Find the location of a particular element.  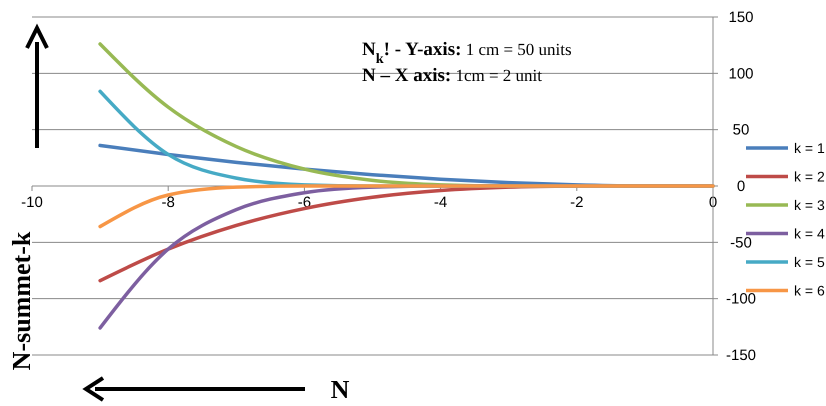

y-tick-label: 100 is located at coordinates (741, 73).